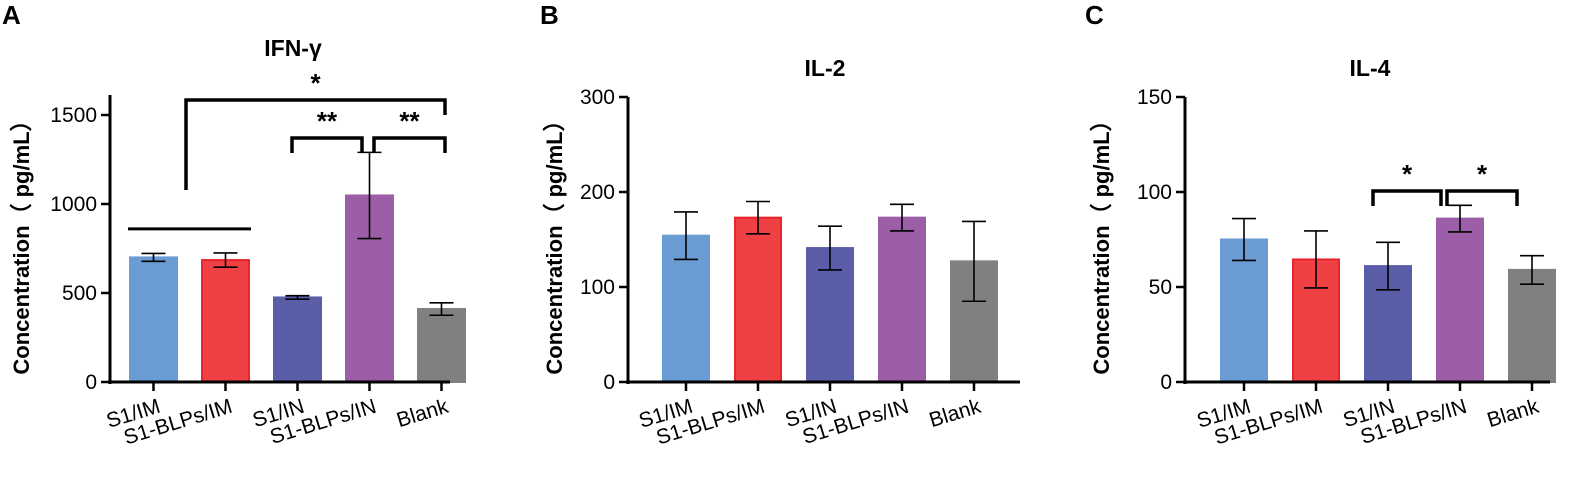 The image size is (1580, 477). Describe the element at coordinates (549, 15) in the screenshot. I see `panel-letter: B` at that location.